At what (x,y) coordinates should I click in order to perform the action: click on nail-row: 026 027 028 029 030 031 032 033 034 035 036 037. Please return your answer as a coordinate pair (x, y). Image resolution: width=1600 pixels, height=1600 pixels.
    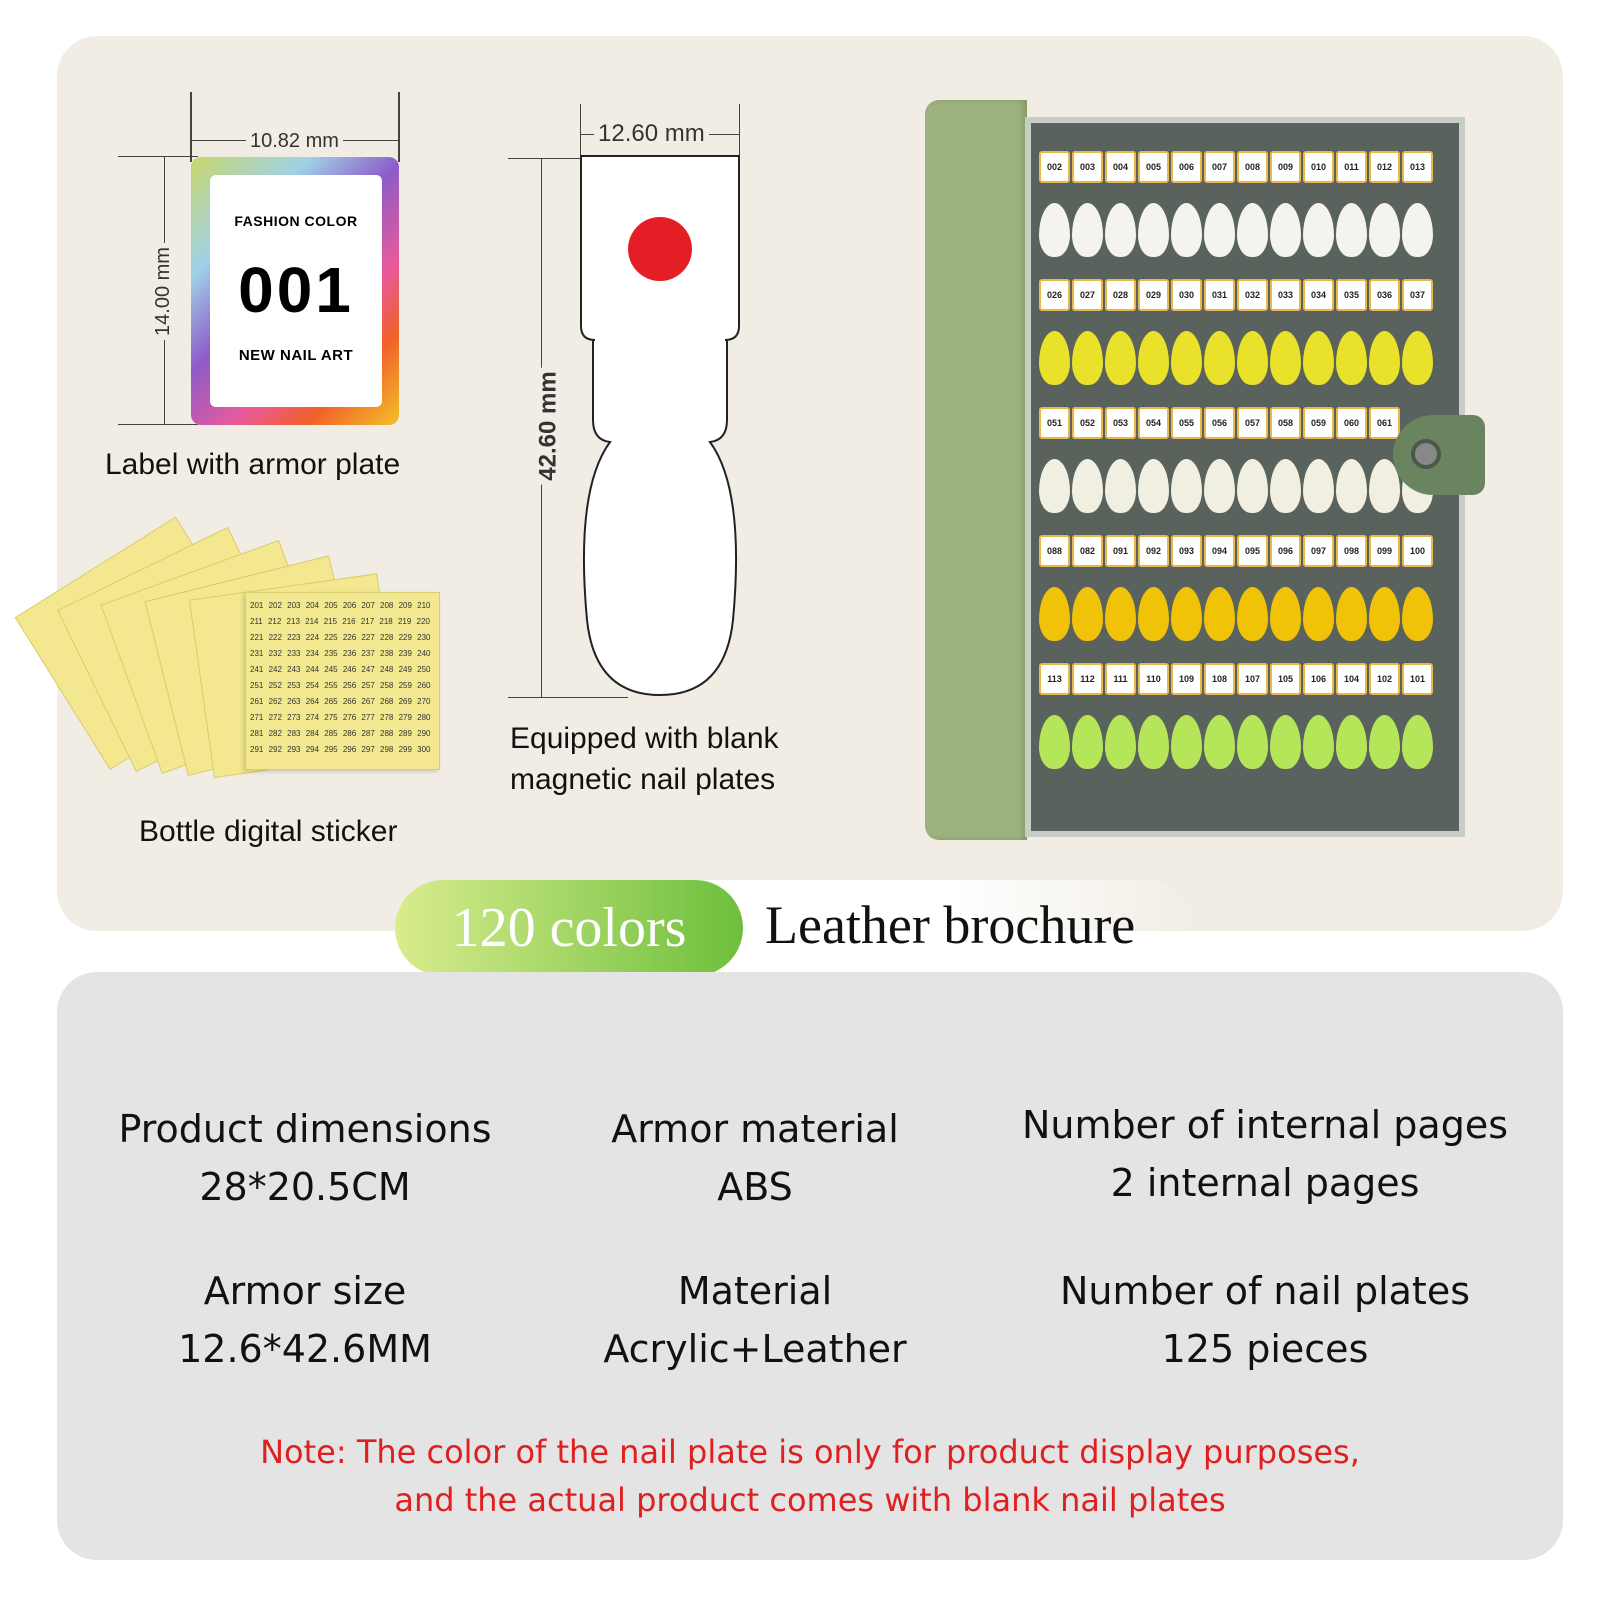
    Looking at the image, I should click on (1239, 332).